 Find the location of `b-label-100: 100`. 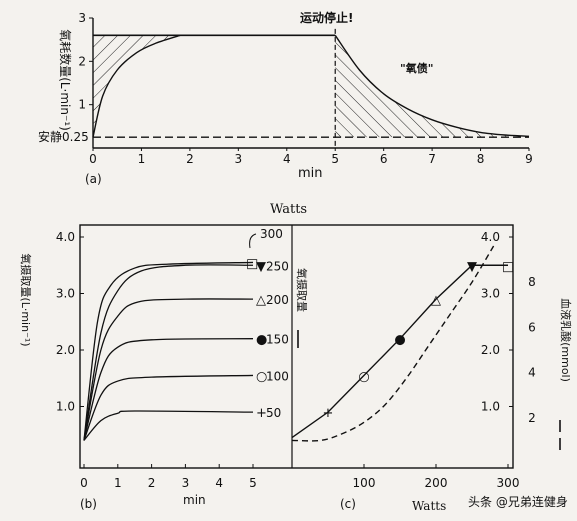

b-label-100: 100 is located at coordinates (277, 376).